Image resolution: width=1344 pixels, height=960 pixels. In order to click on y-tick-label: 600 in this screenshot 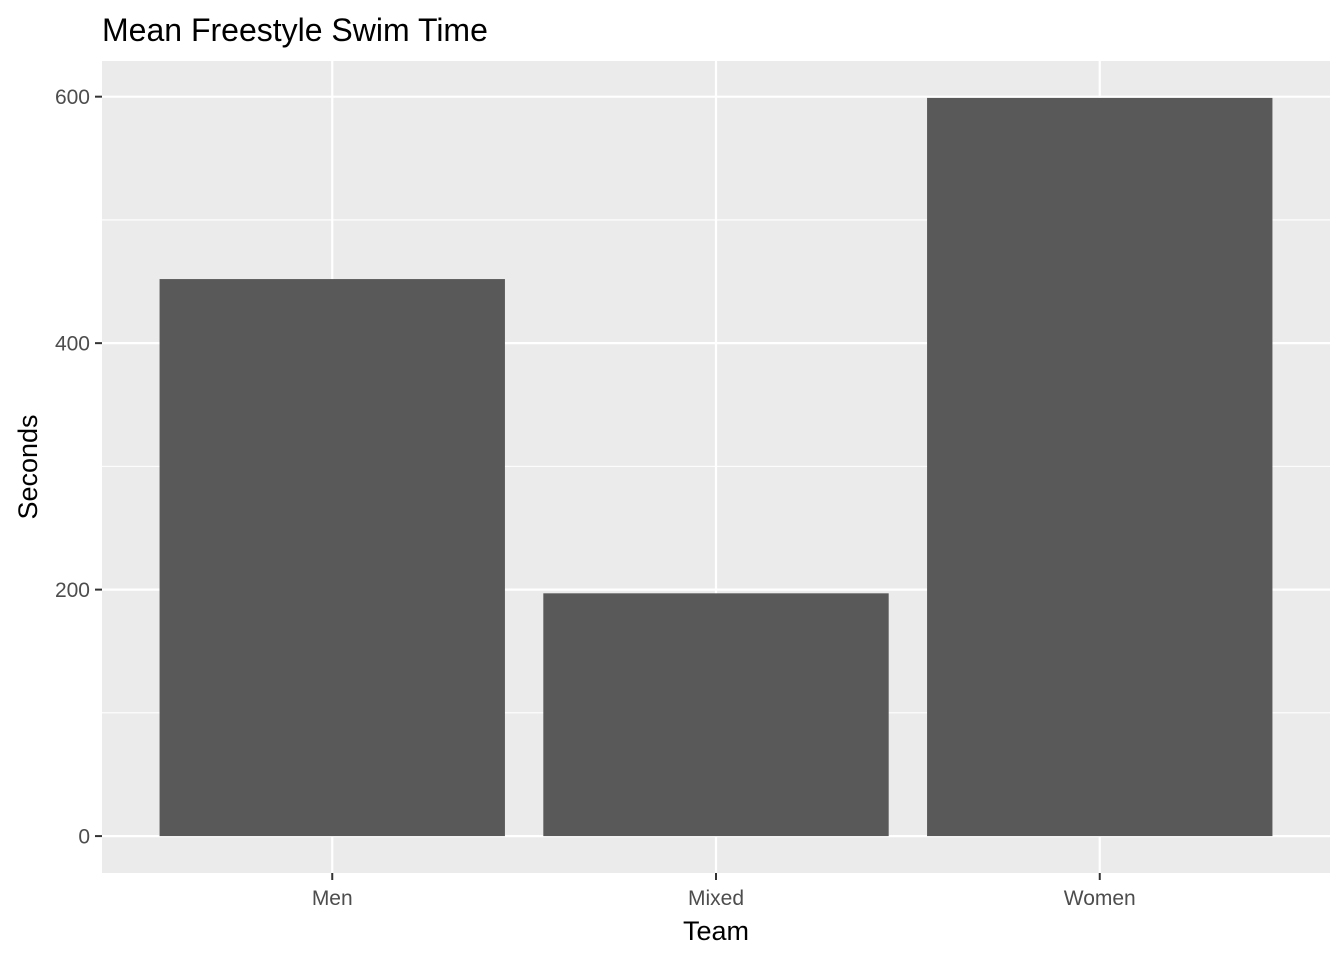, I will do `click(72, 97)`.